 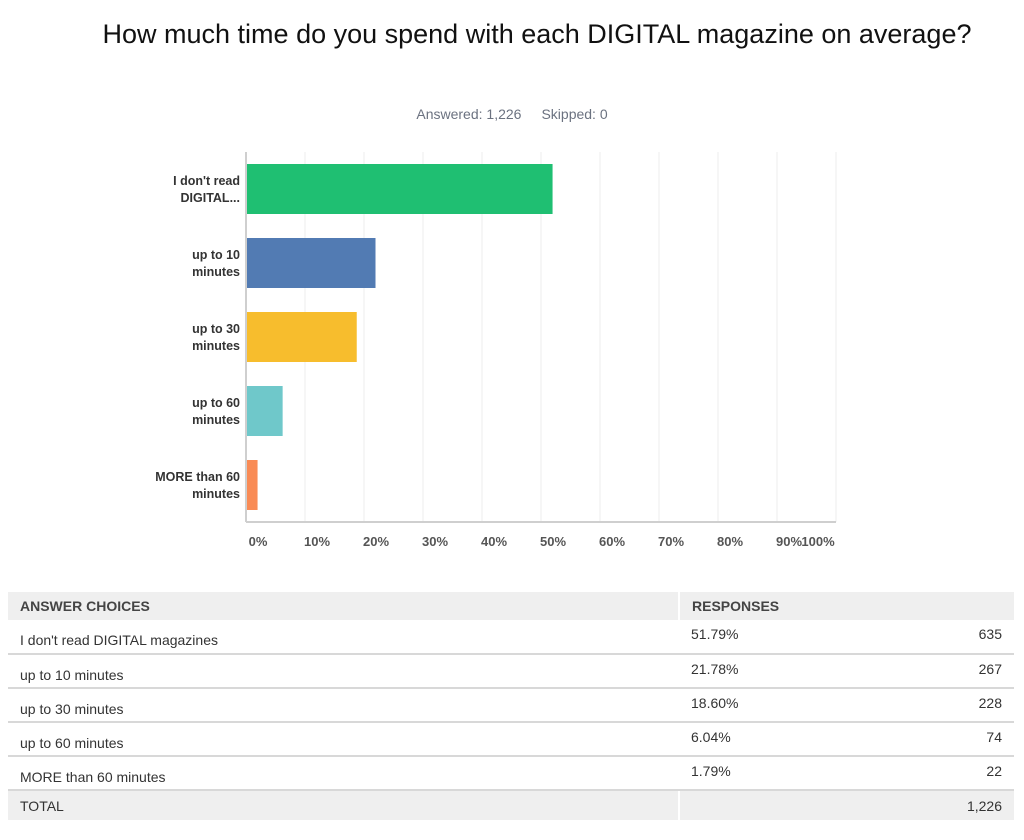 I want to click on skipped-count: Skipped: 0, so click(x=574, y=114).